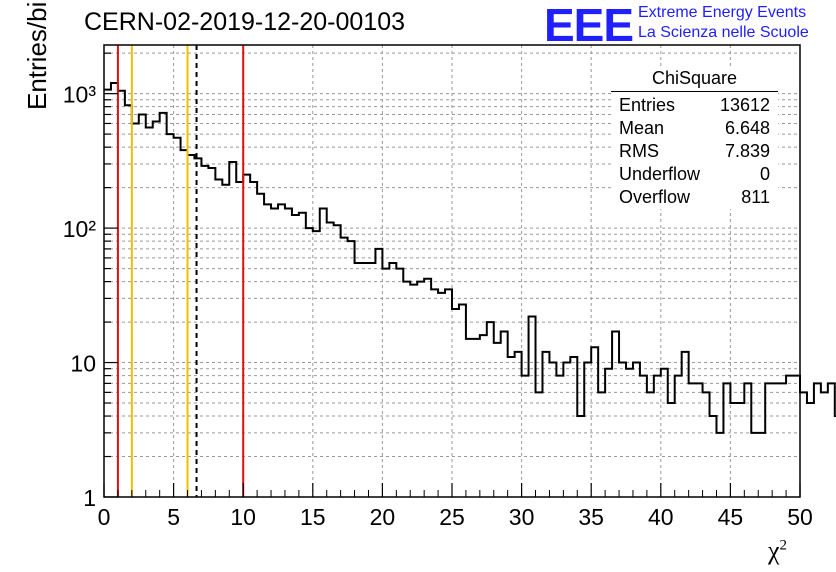 This screenshot has width=836, height=572. What do you see at coordinates (774, 550) in the screenshot?
I see `x-axis-label-text: χ` at bounding box center [774, 550].